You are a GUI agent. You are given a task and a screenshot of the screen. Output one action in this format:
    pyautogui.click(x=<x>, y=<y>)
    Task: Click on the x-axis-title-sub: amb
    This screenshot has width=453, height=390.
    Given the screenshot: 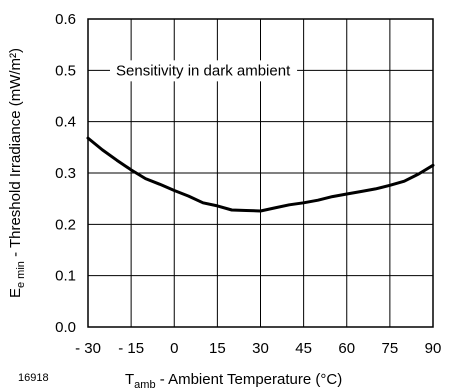 What is the action you would take?
    pyautogui.click(x=144, y=384)
    